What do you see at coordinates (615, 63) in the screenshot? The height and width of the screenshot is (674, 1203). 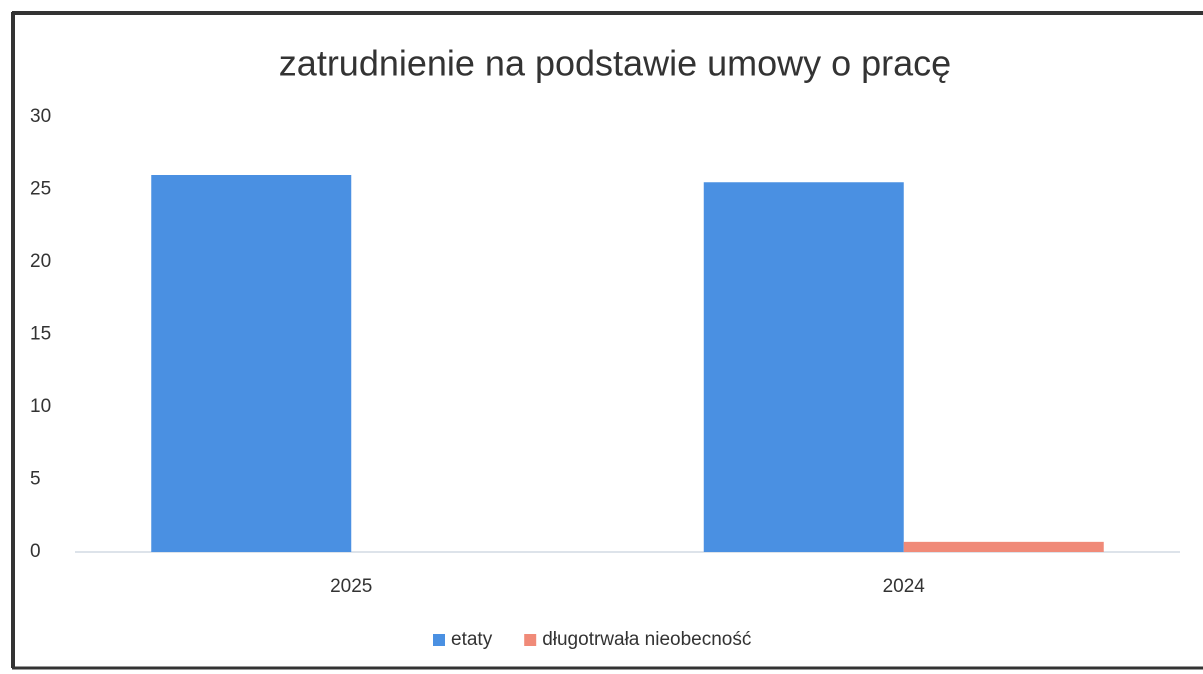 I see `chart-title: zatrudnienie na podstawie umowy o pracę` at bounding box center [615, 63].